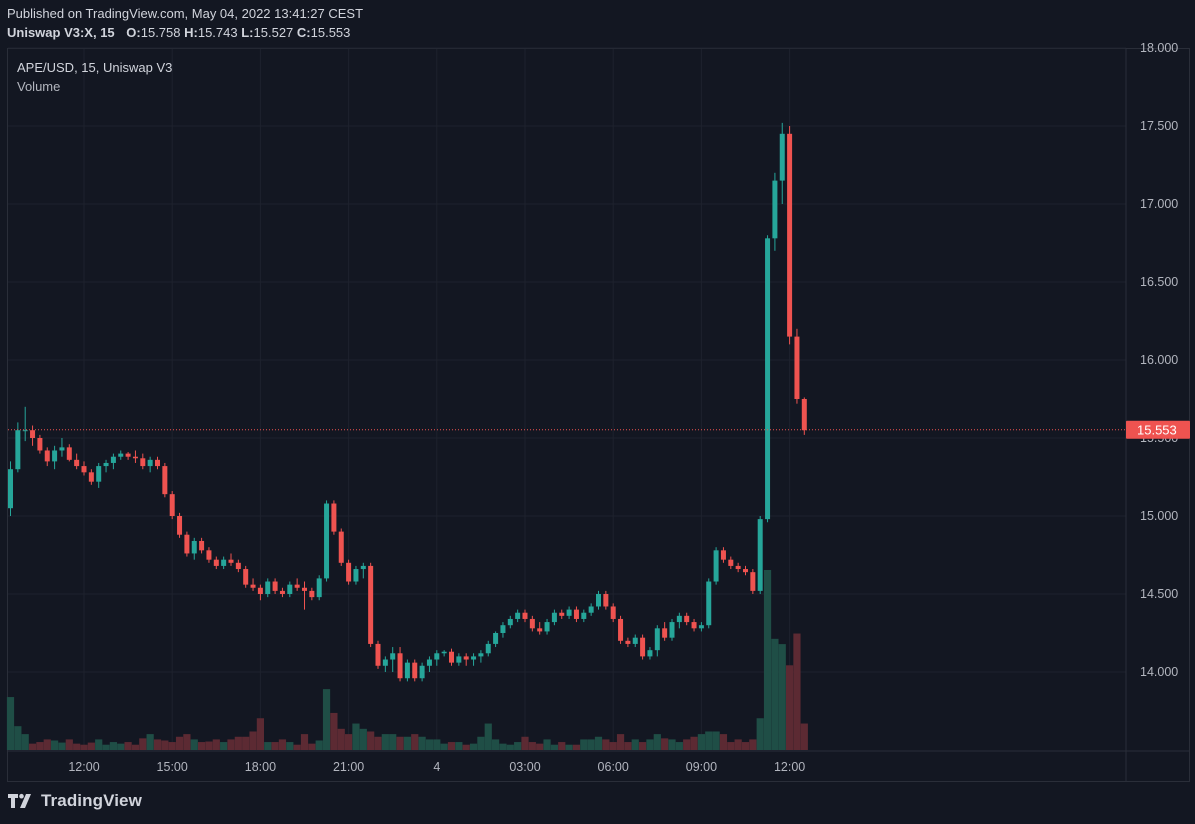 Image resolution: width=1195 pixels, height=824 pixels. I want to click on legend-symbol: APE/USD, 15, Uniswap V3, so click(95, 67).